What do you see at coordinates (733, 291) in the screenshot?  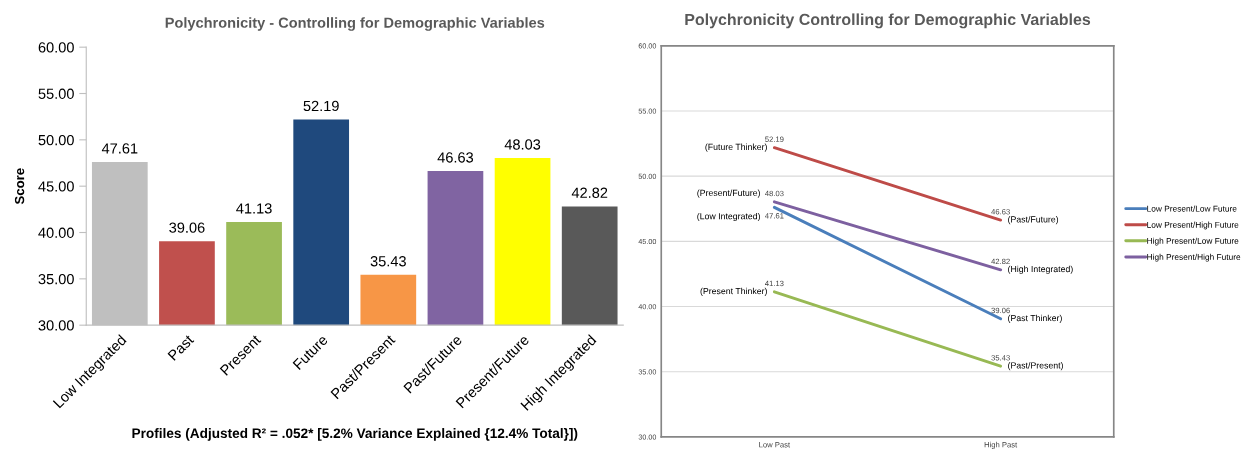 I see `annotation: (Present Thinker)` at bounding box center [733, 291].